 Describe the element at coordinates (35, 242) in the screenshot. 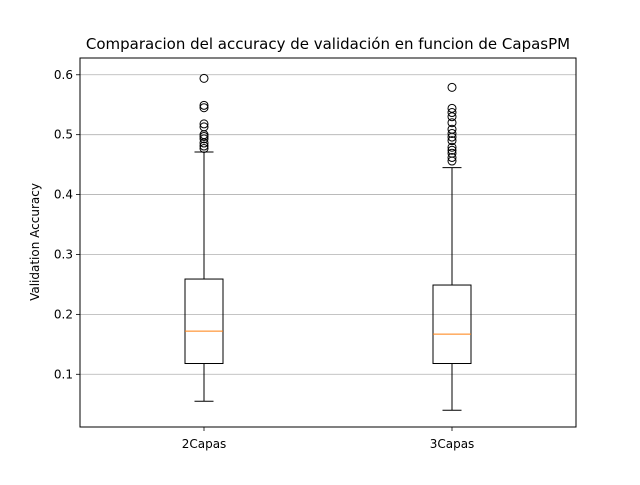

I see `y-axis-label: Validation Accuracy` at that location.